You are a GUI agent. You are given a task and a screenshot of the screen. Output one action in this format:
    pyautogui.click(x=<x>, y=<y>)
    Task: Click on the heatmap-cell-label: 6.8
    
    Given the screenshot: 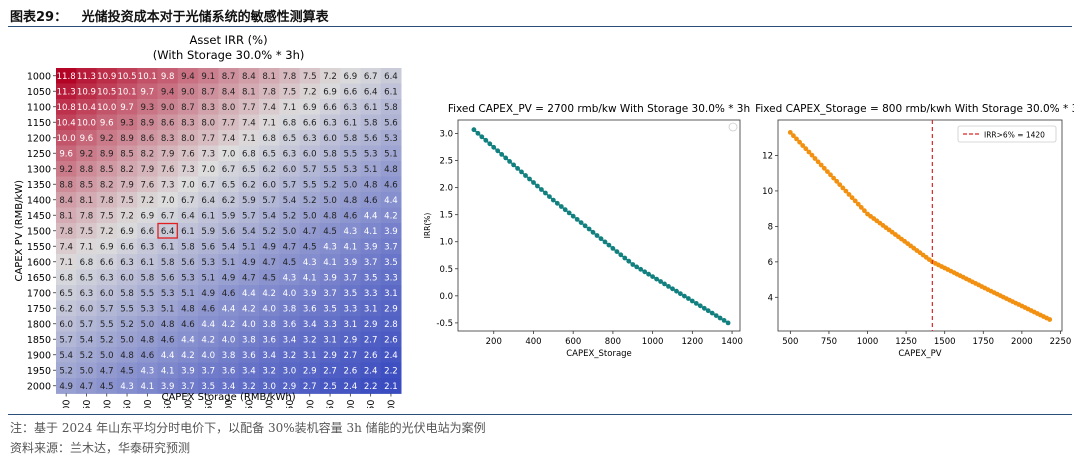 What is the action you would take?
    pyautogui.click(x=87, y=263)
    